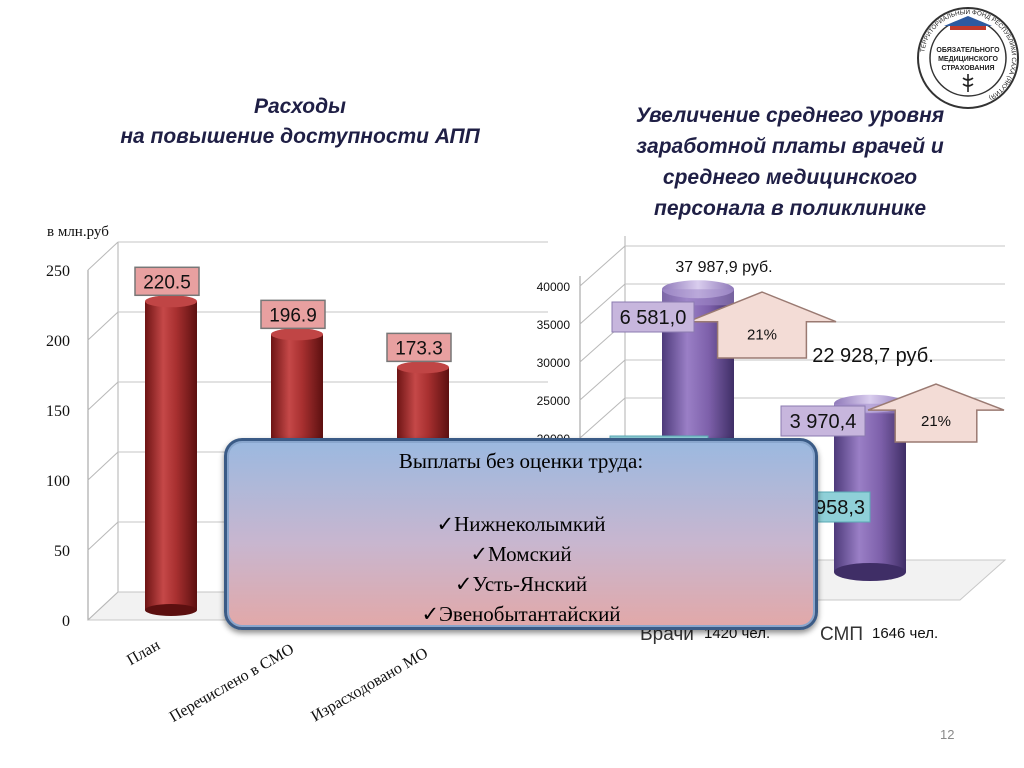 This screenshot has width=1024, height=768. What do you see at coordinates (58, 411) in the screenshot?
I see `left-chart-y-tick-label: 150` at bounding box center [58, 411].